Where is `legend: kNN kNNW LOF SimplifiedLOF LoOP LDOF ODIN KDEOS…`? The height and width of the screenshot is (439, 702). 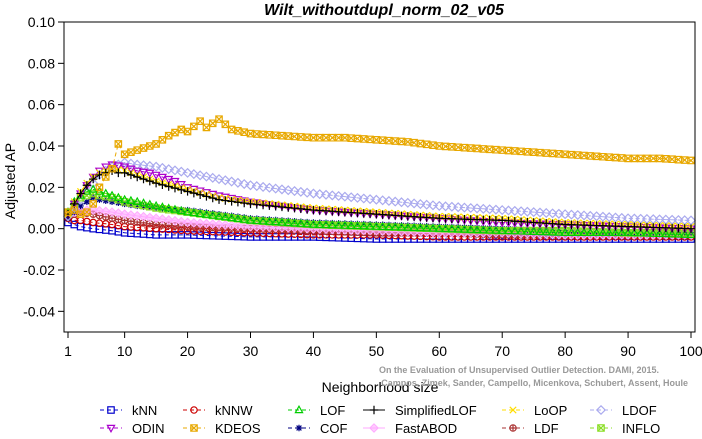 legend: kNN kNNW LOF SimplifiedLOF LoOP LDOF ODIN KDEOS… is located at coordinates (380, 419).